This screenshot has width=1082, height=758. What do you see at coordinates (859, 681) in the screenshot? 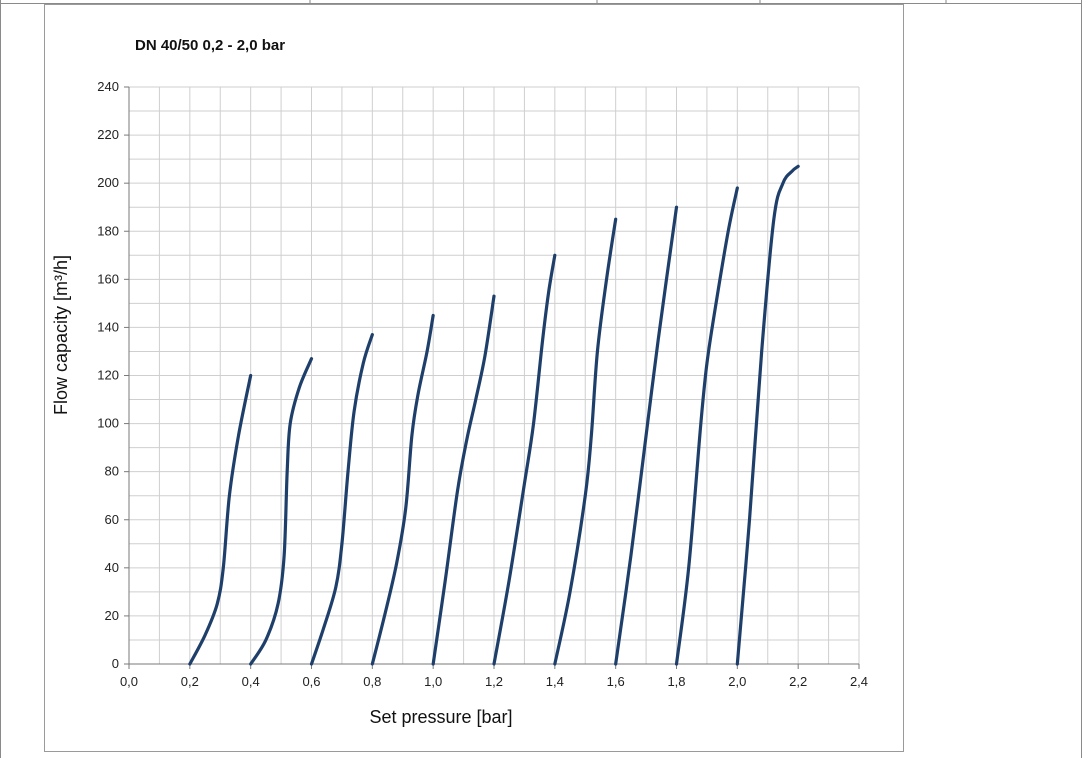
I see `x-tick-label: 2,4` at bounding box center [859, 681].